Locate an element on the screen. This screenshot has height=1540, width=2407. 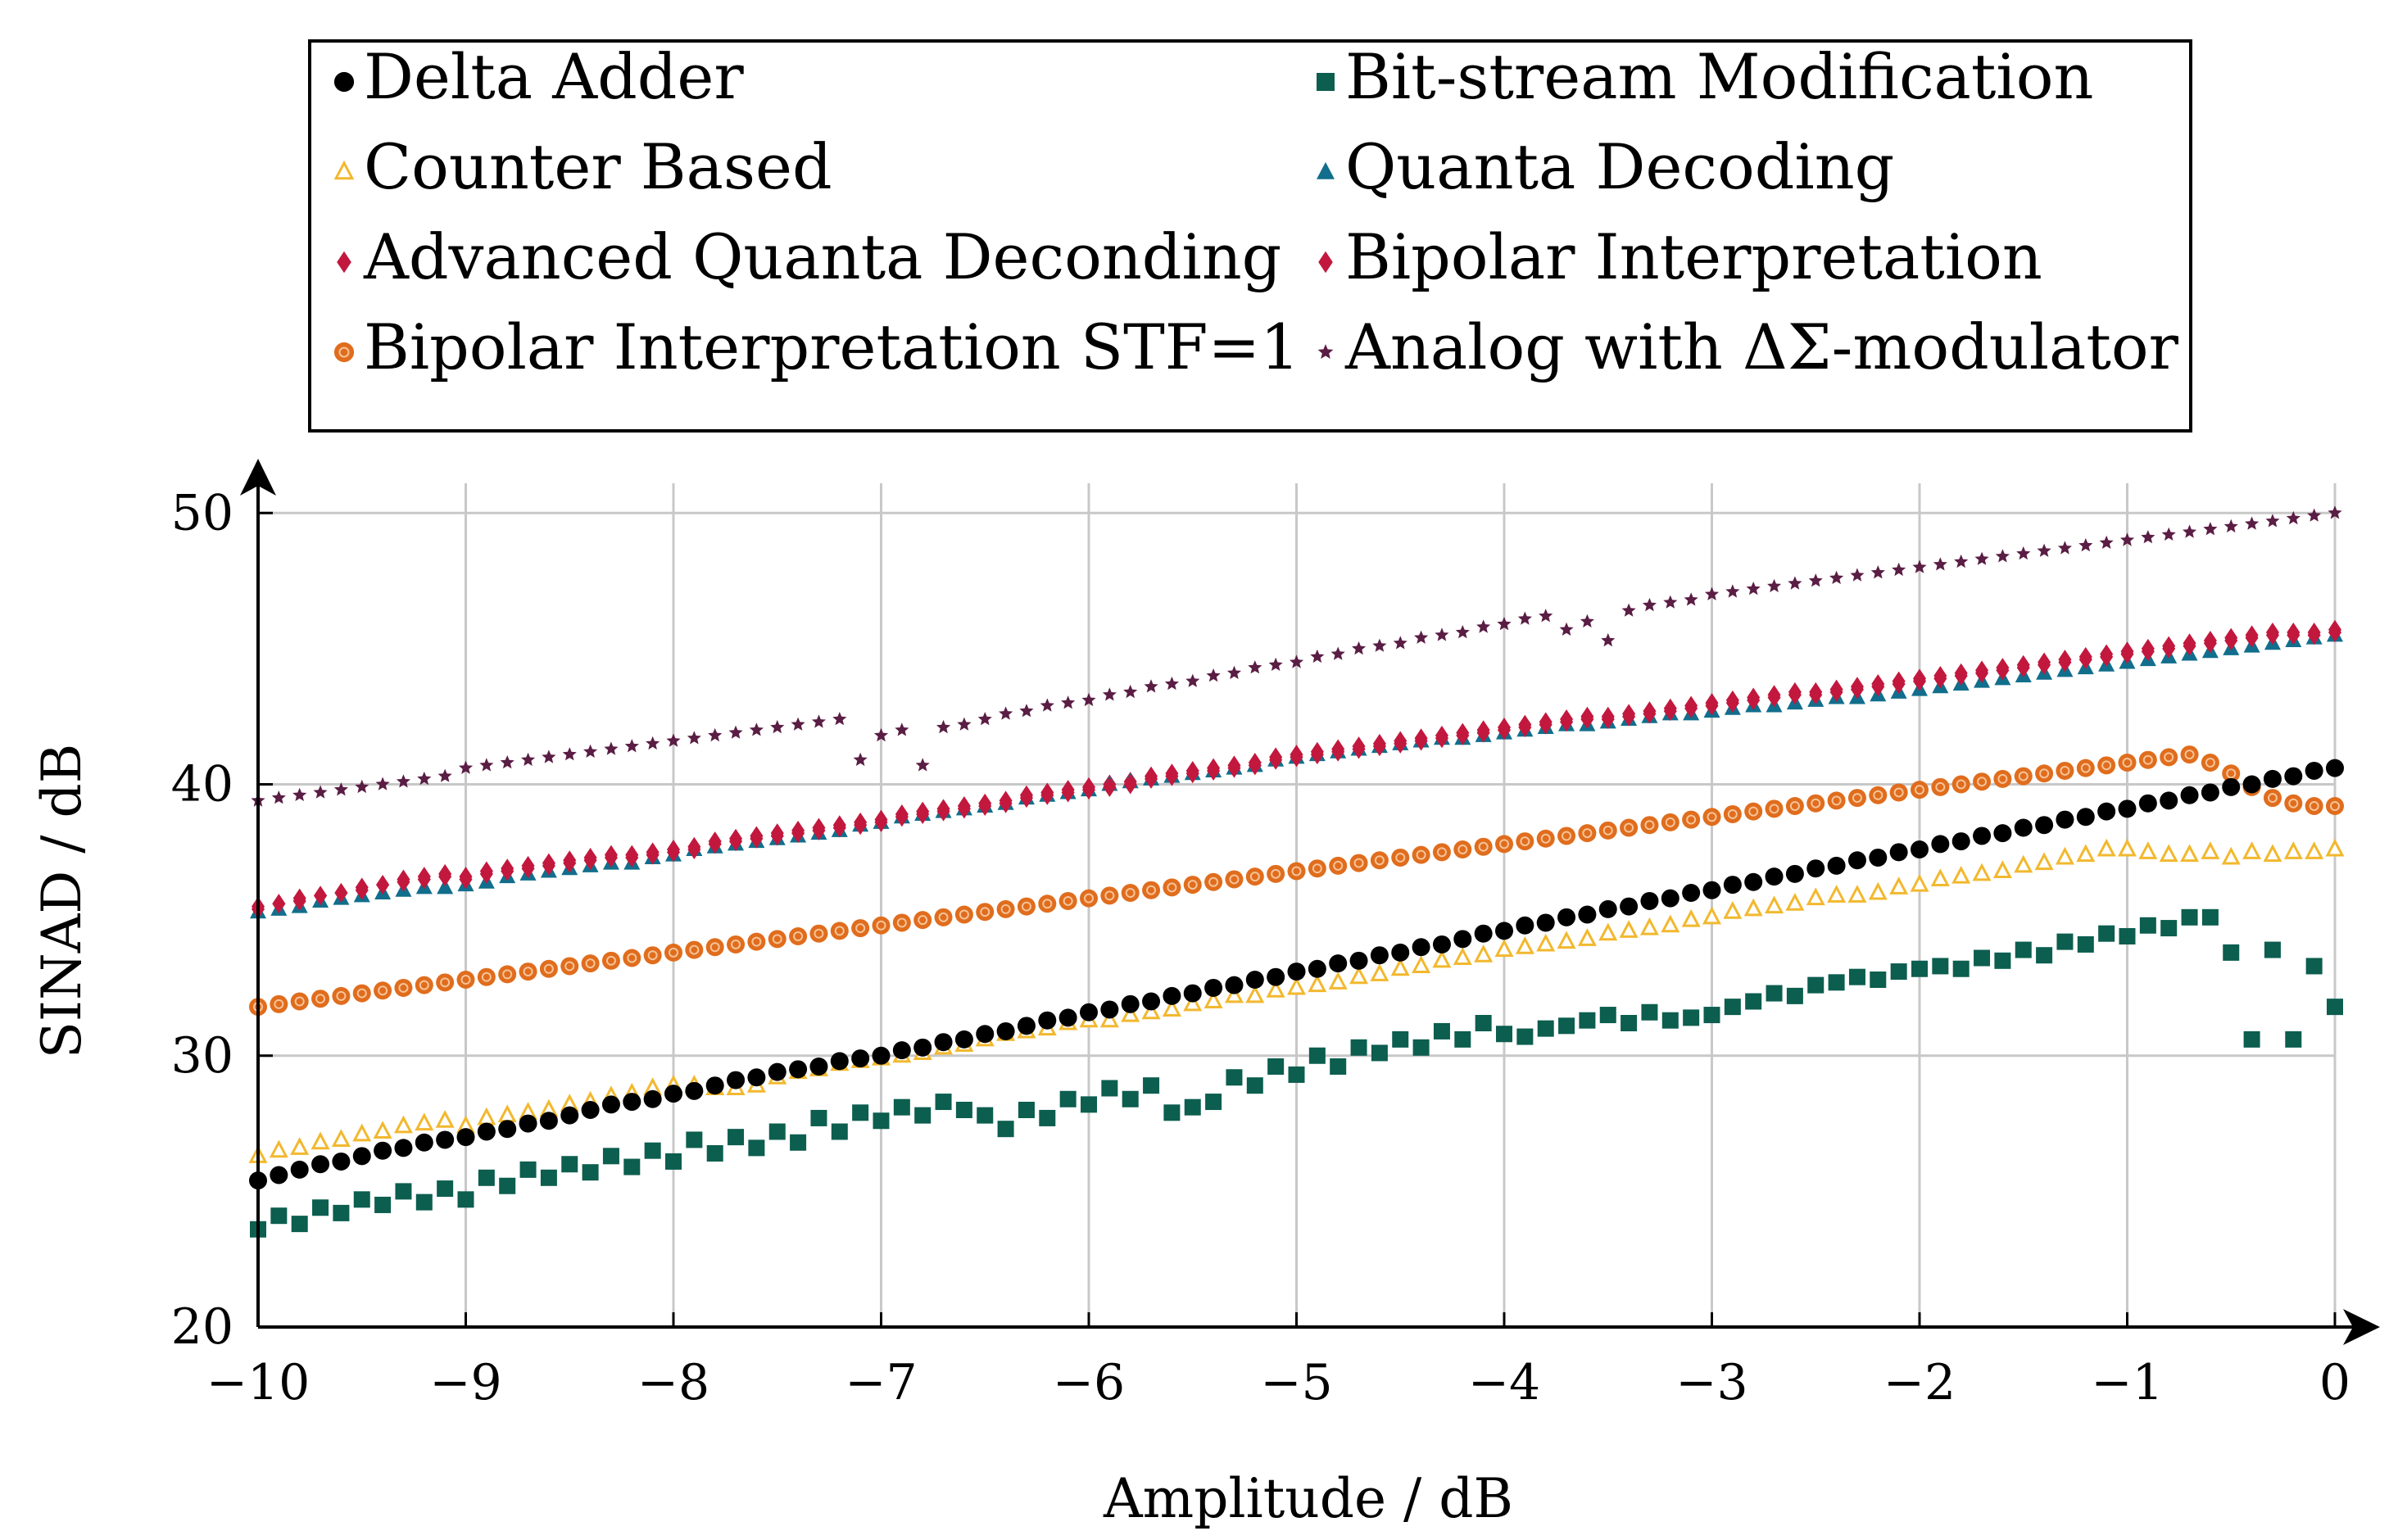
legend-marker-inner is located at coordinates (344, 352).